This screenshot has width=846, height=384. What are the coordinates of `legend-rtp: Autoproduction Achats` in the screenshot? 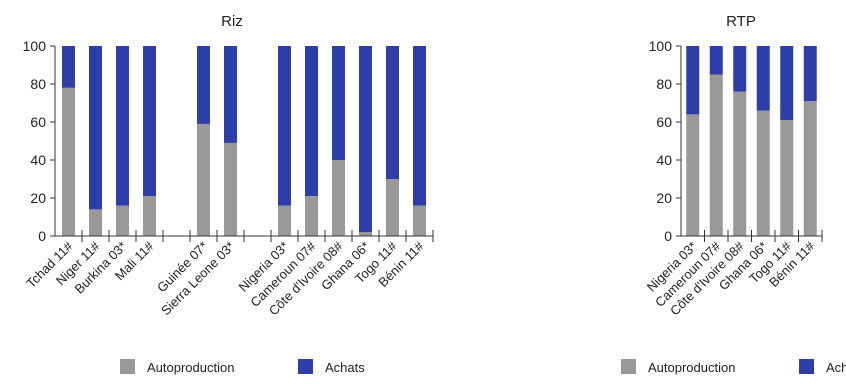 It's located at (733, 367).